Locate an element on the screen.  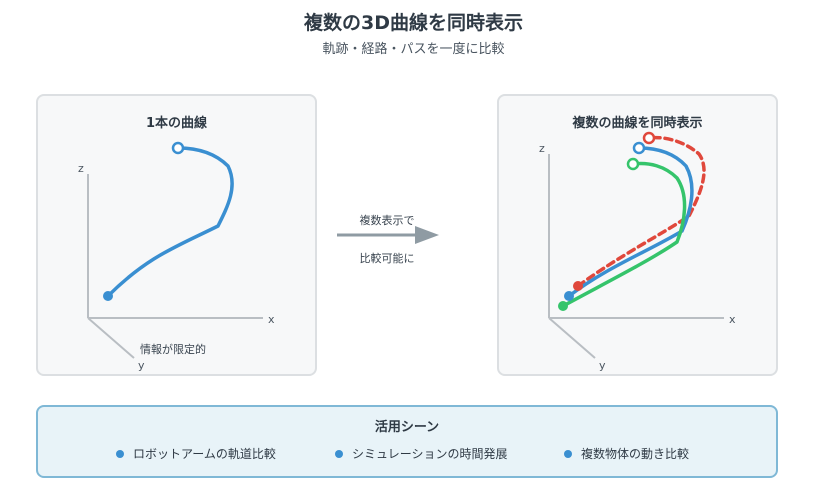
page-subtitle: 軌跡・経路・パスを一度に比較 is located at coordinates (413, 49).